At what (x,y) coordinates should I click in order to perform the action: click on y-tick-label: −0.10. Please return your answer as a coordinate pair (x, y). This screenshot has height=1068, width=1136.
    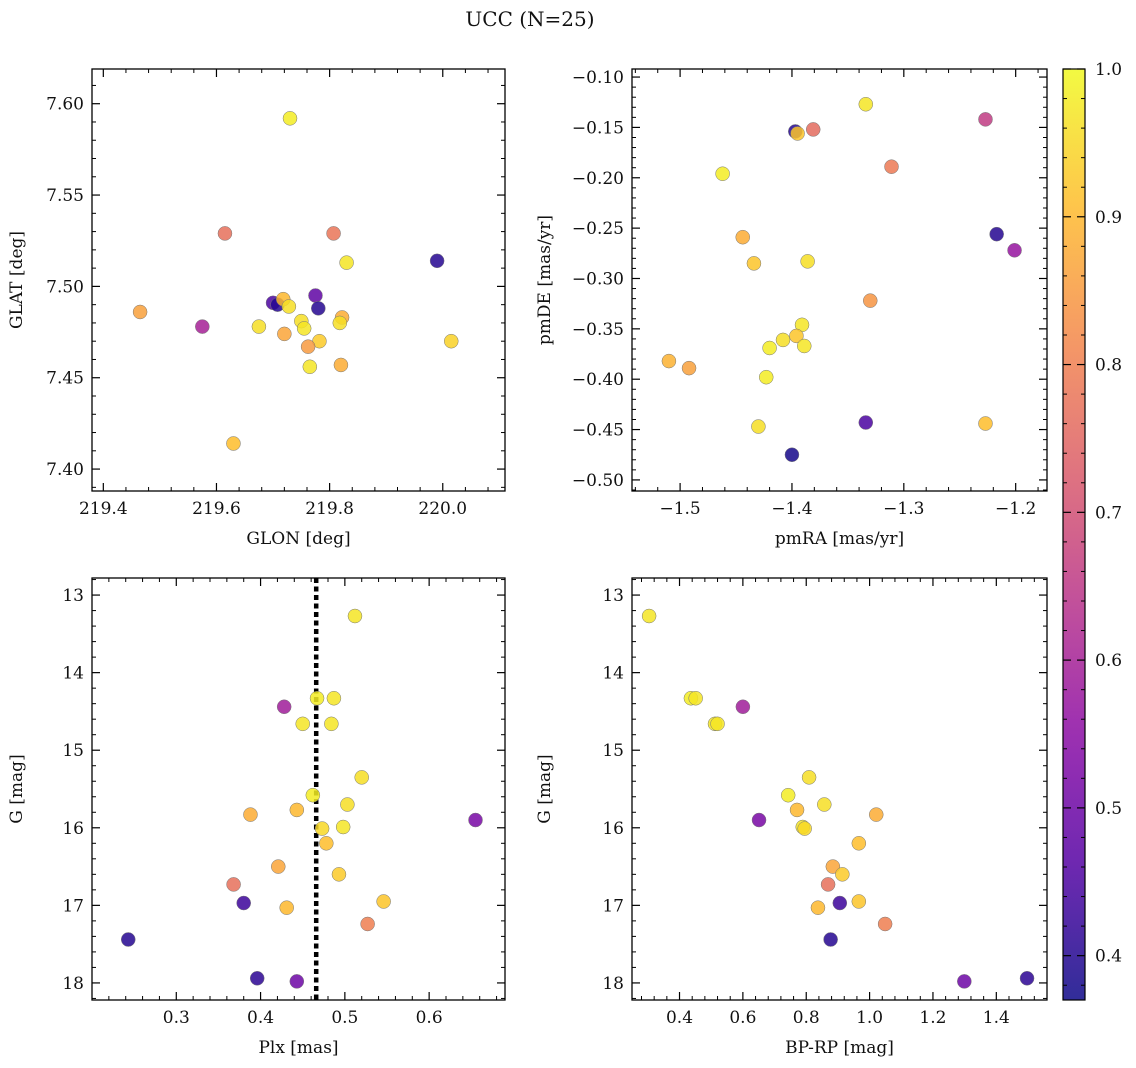
    Looking at the image, I should click on (598, 78).